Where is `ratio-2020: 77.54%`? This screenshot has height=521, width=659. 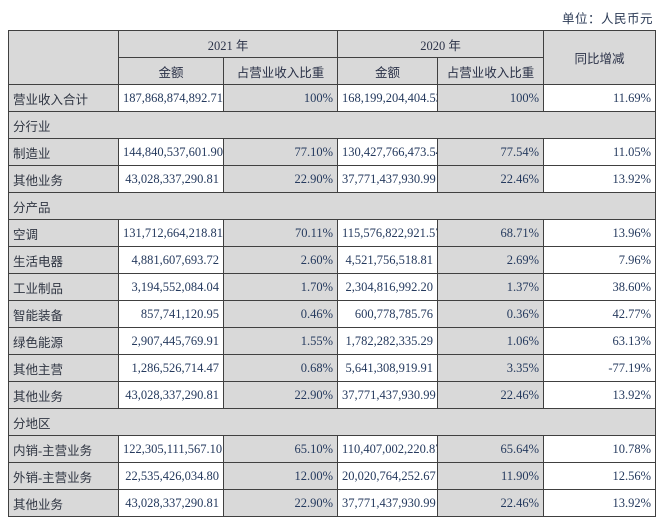 ratio-2020: 77.54% is located at coordinates (491, 152).